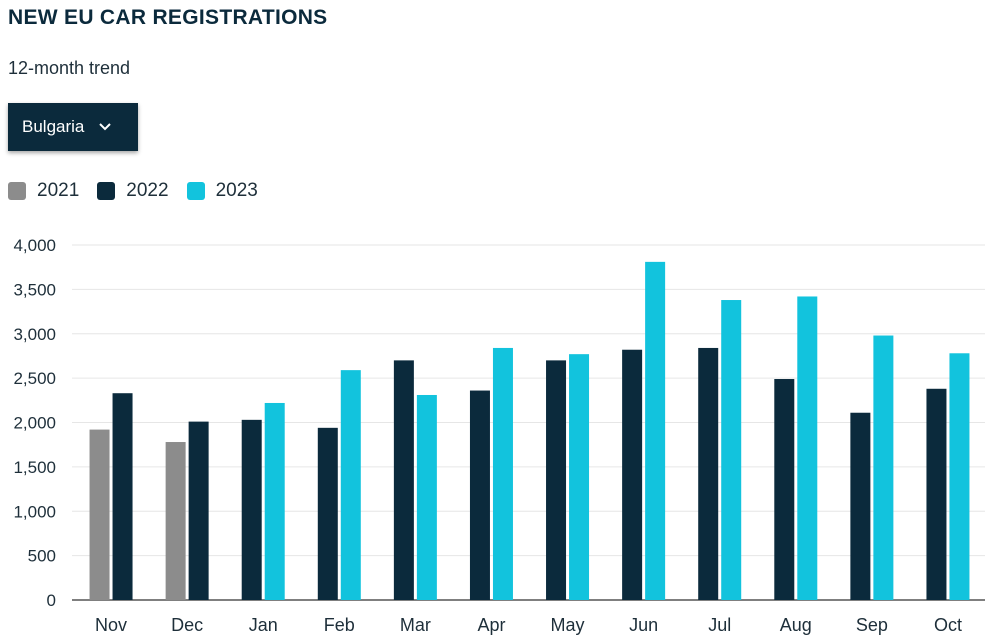 The width and height of the screenshot is (1000, 641). I want to click on bar-2022-jun, so click(632, 474).